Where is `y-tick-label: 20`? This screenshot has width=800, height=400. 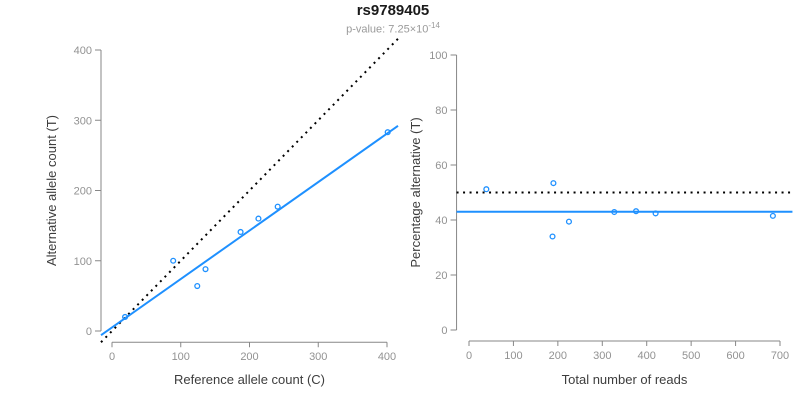 y-tick-label: 20 is located at coordinates (441, 276).